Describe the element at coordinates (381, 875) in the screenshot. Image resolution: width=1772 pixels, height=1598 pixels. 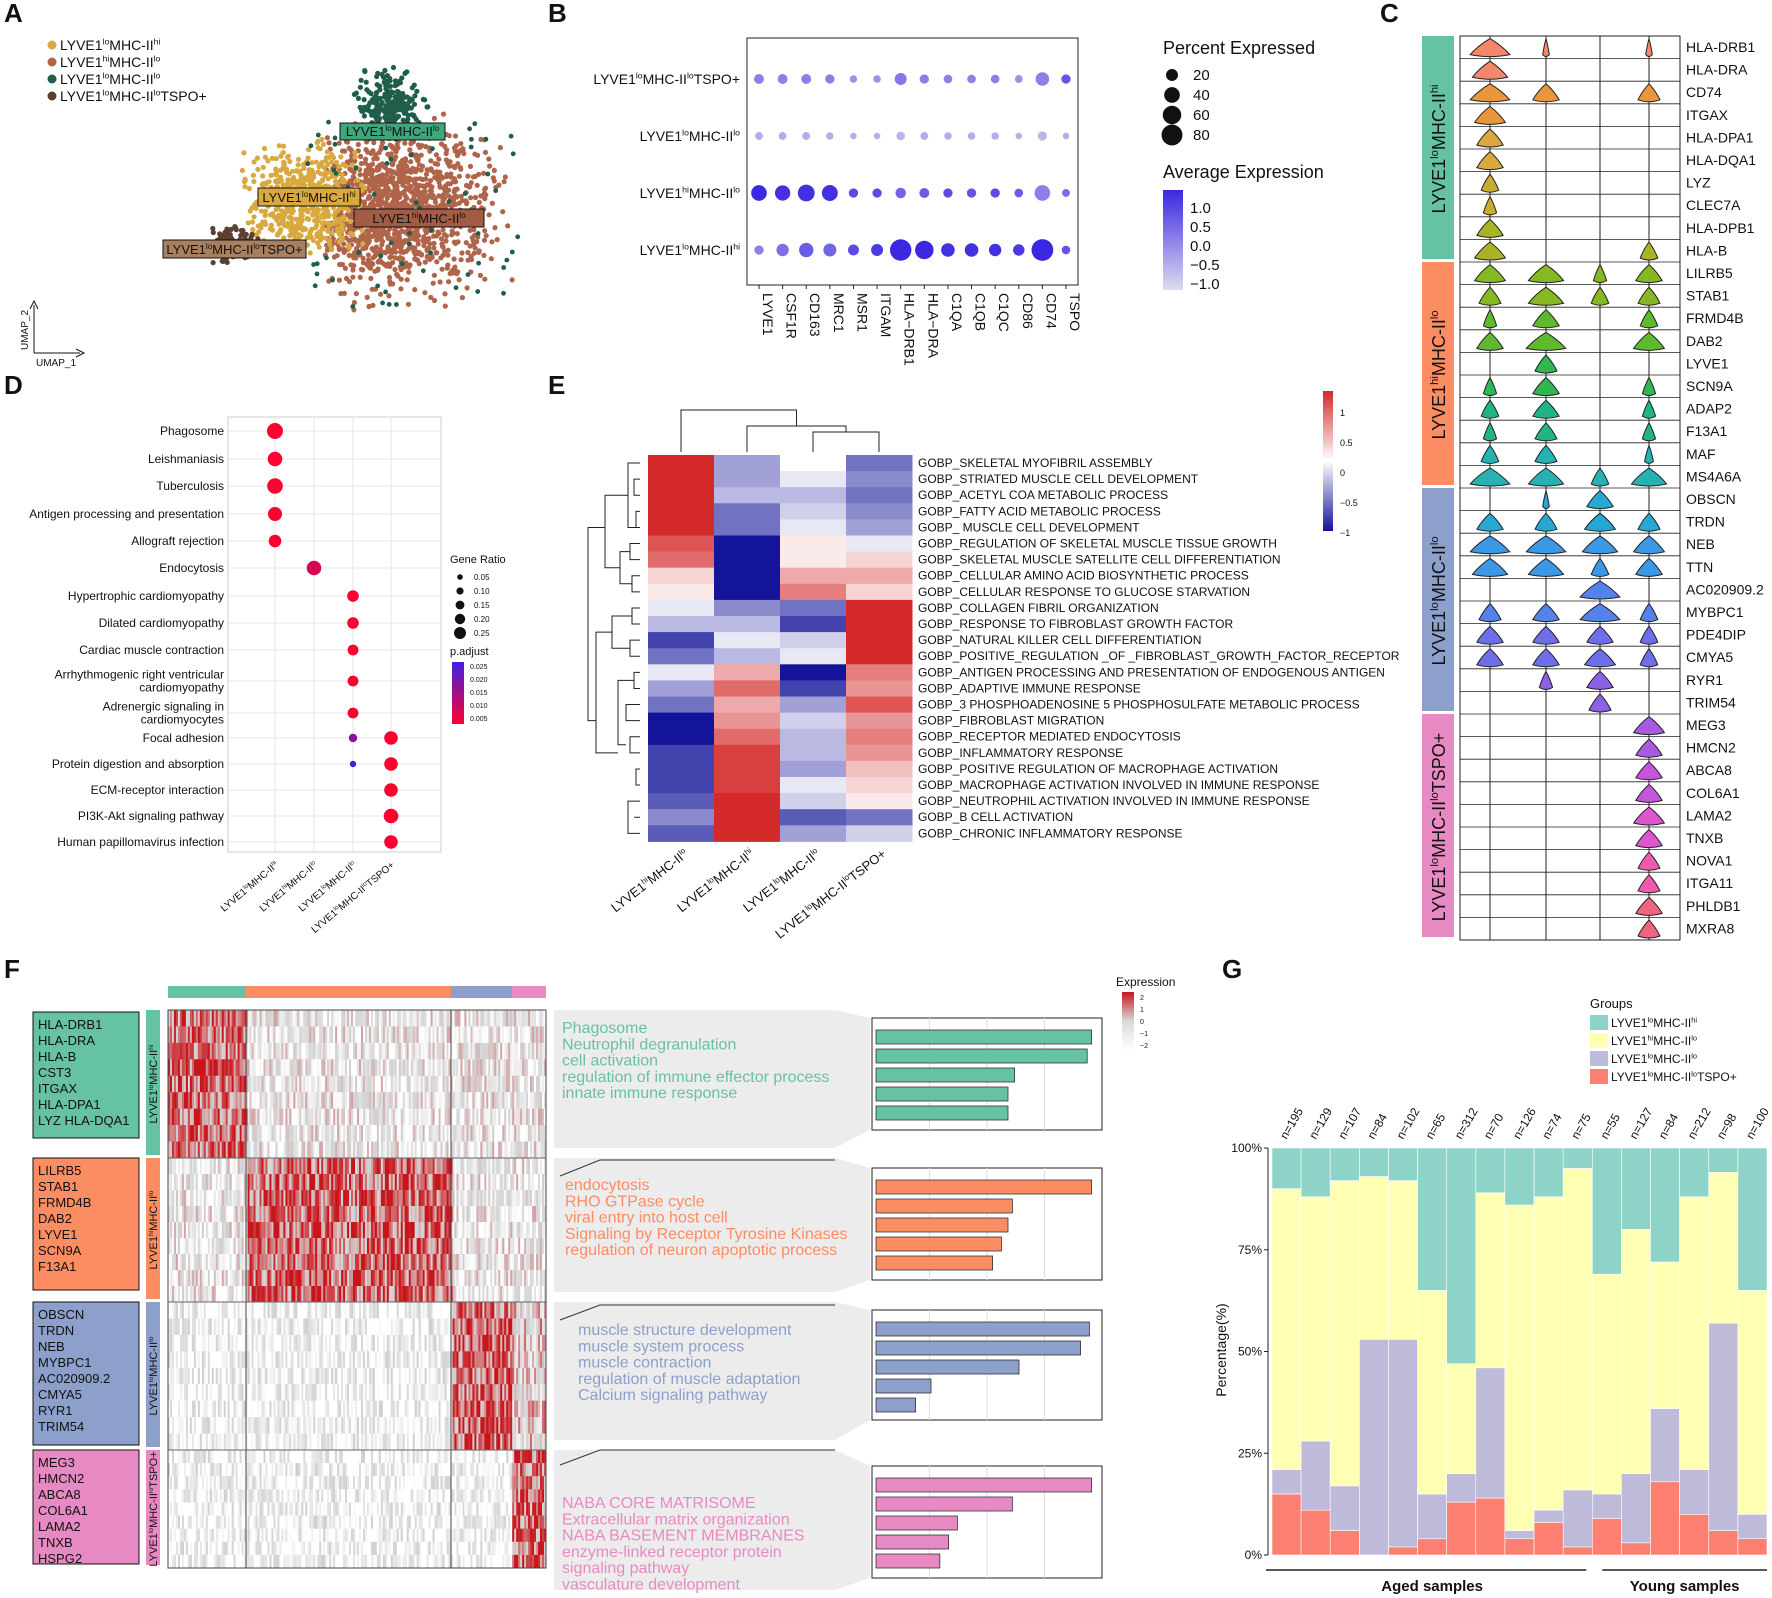
I see `label-part: TSPO+` at that location.